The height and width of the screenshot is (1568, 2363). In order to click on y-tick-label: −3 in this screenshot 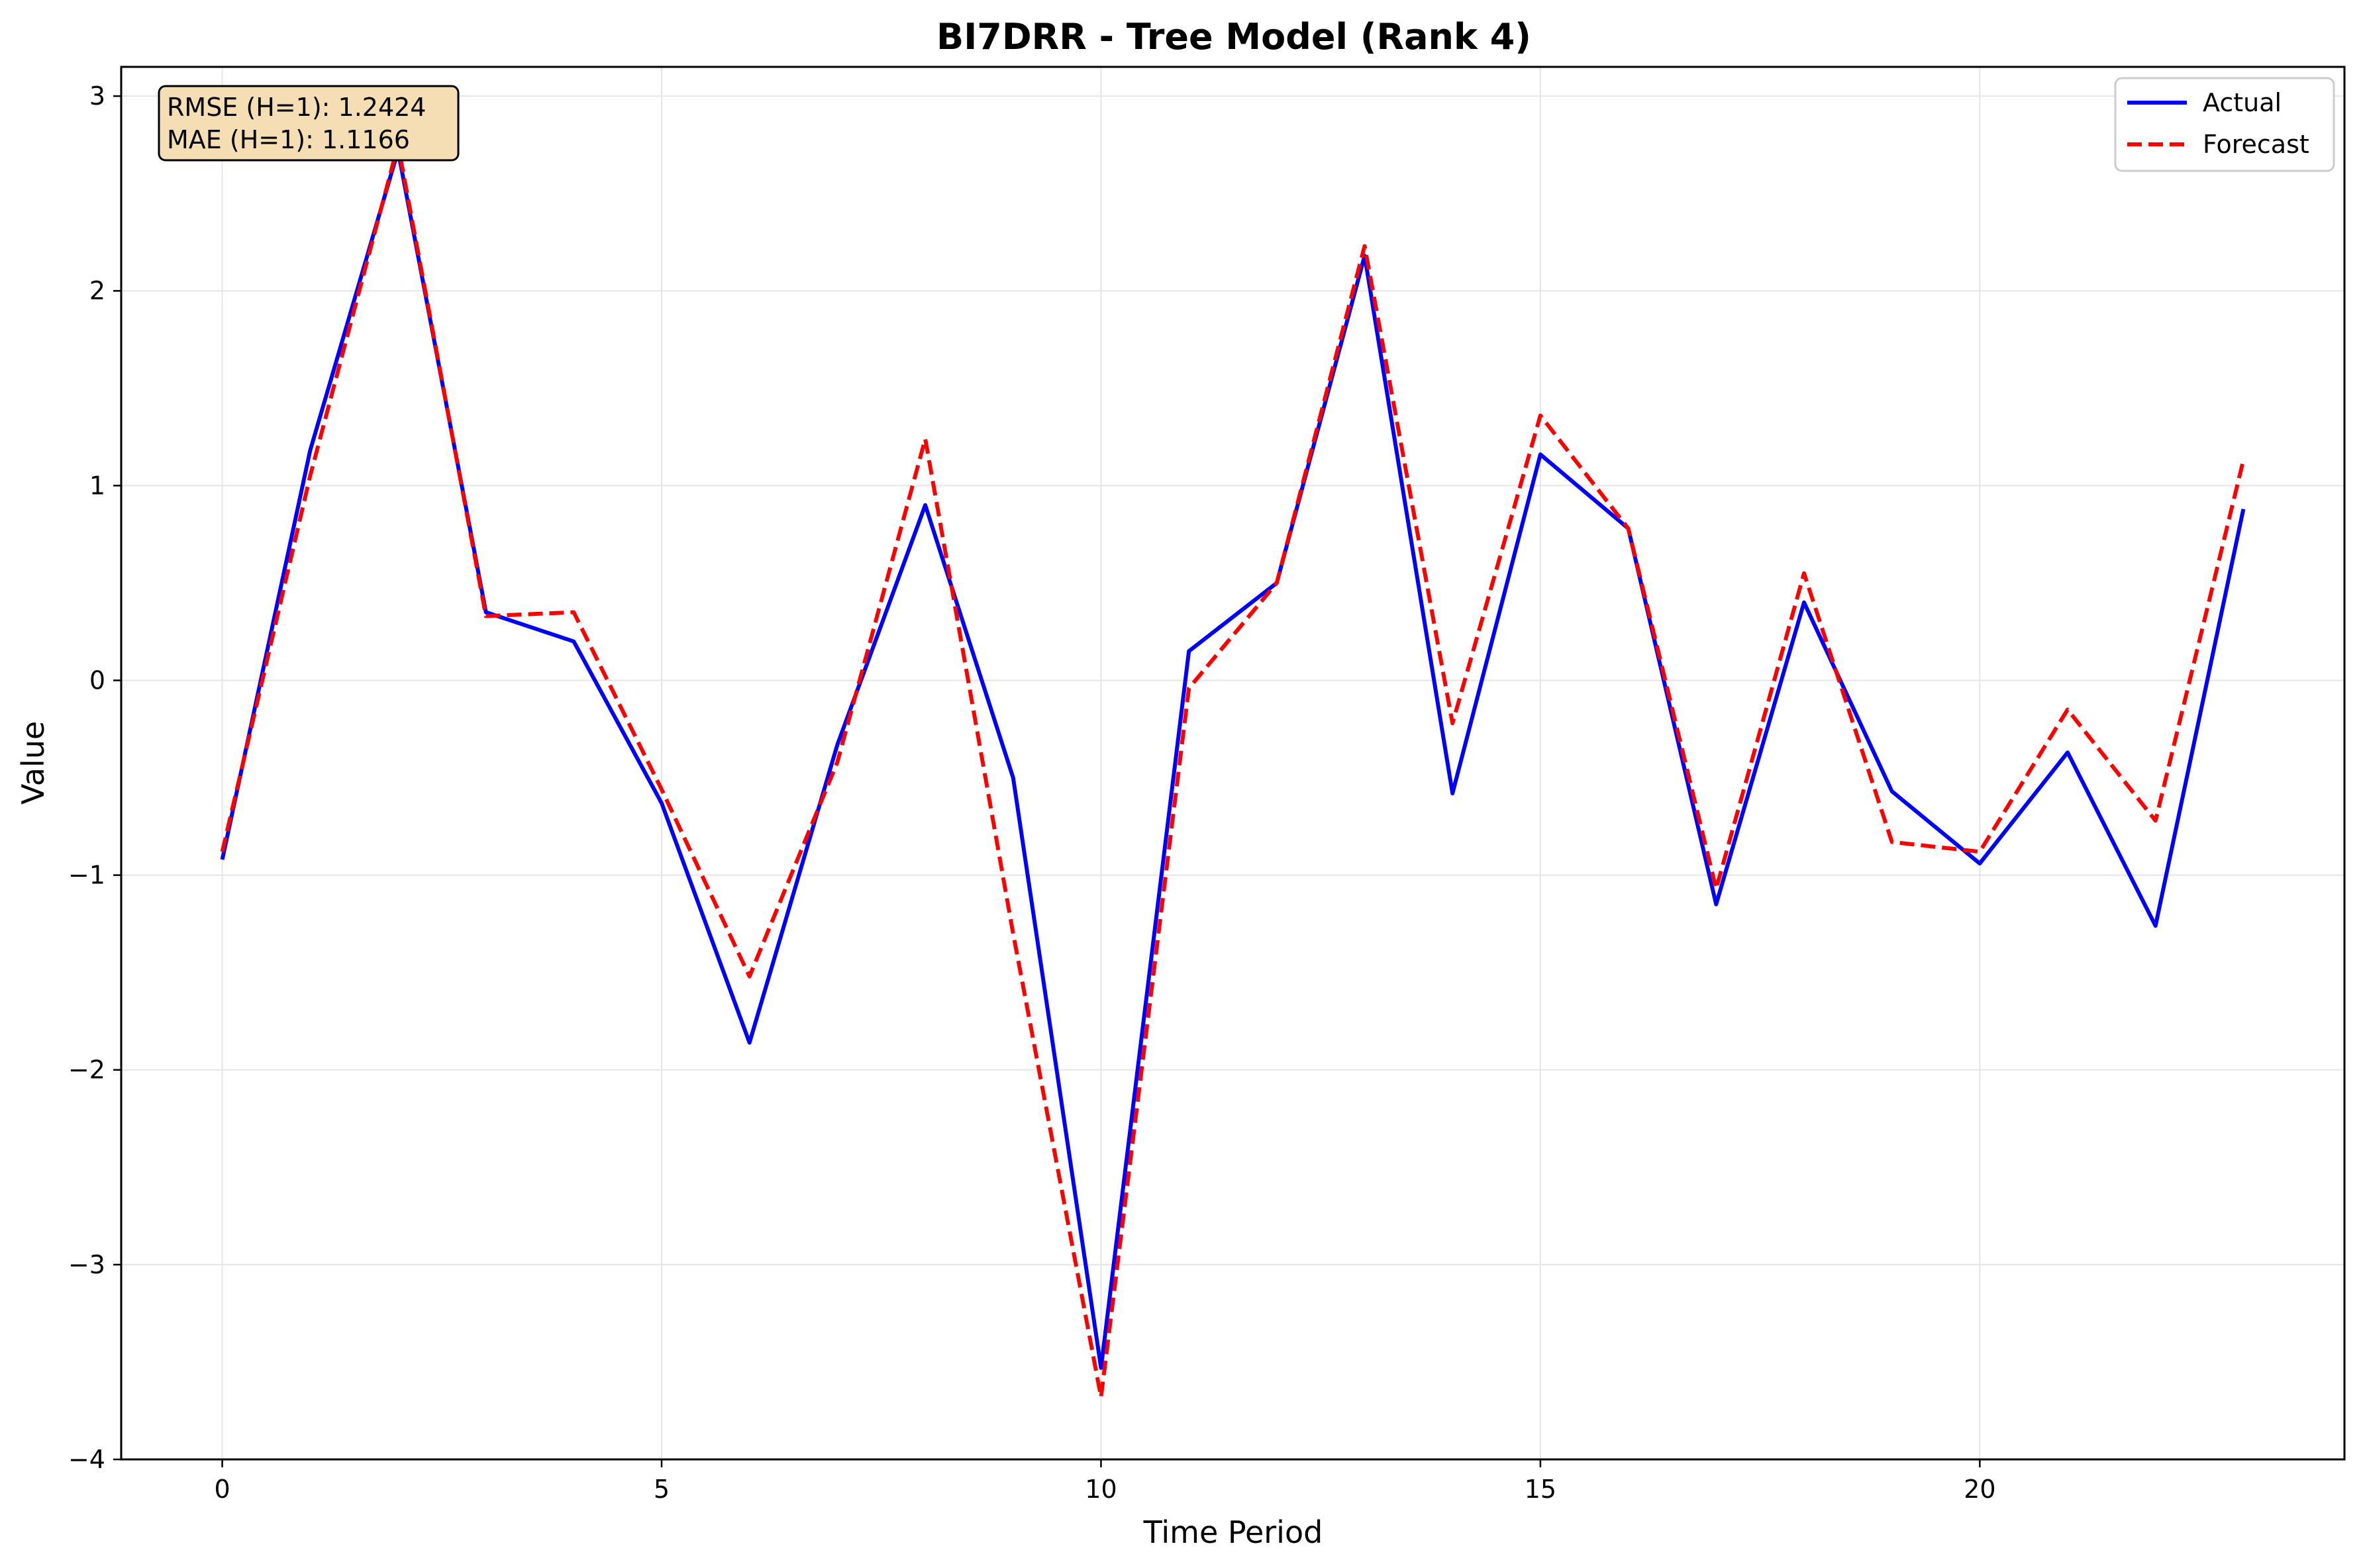, I will do `click(86, 1264)`.